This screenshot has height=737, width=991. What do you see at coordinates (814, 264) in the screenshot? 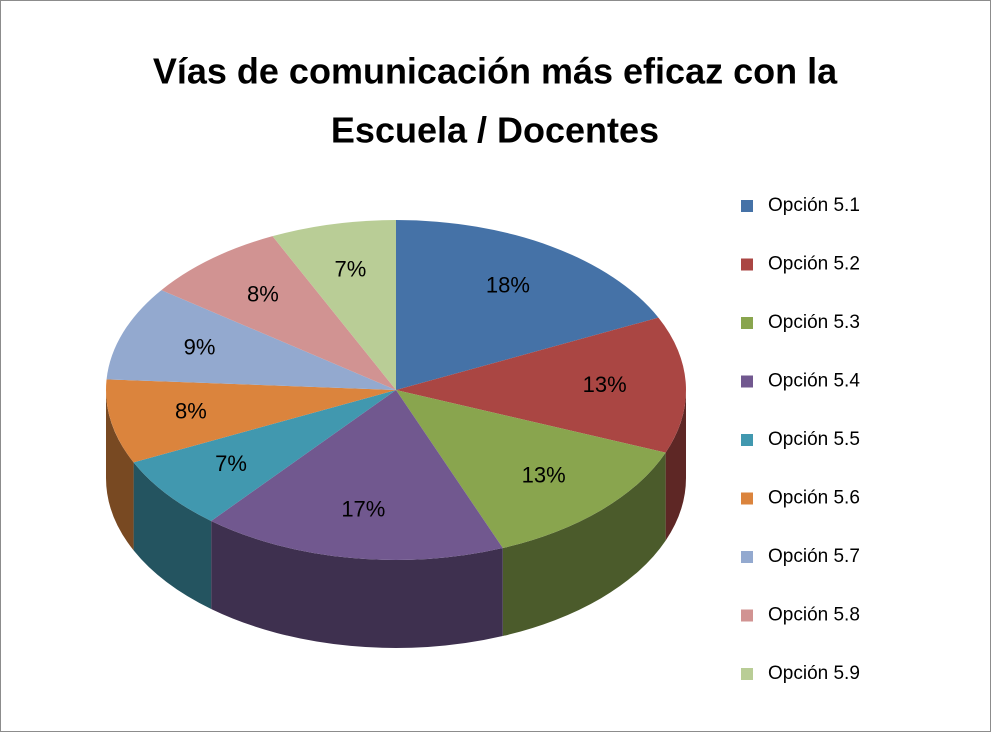
I see `legend-label: Opción 5.2` at bounding box center [814, 264].